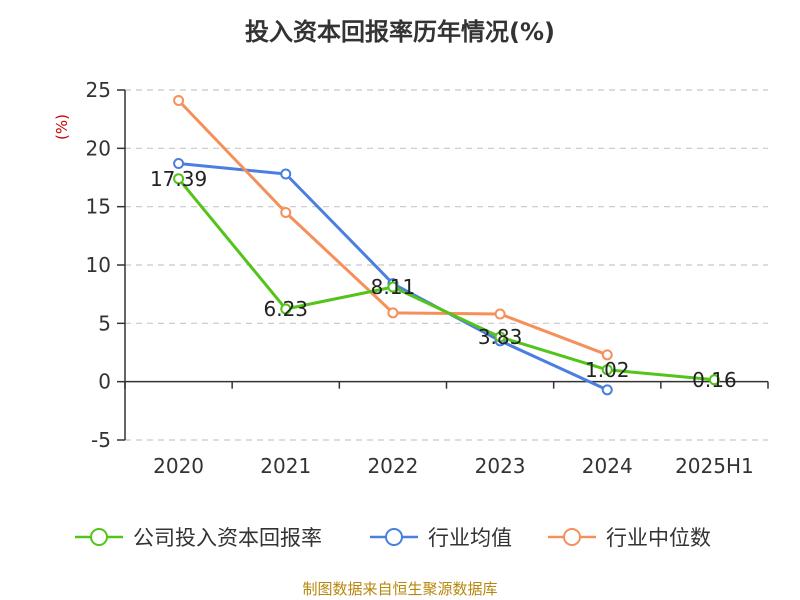 The height and width of the screenshot is (600, 800). I want to click on x-tick-label: 2023, so click(500, 466).